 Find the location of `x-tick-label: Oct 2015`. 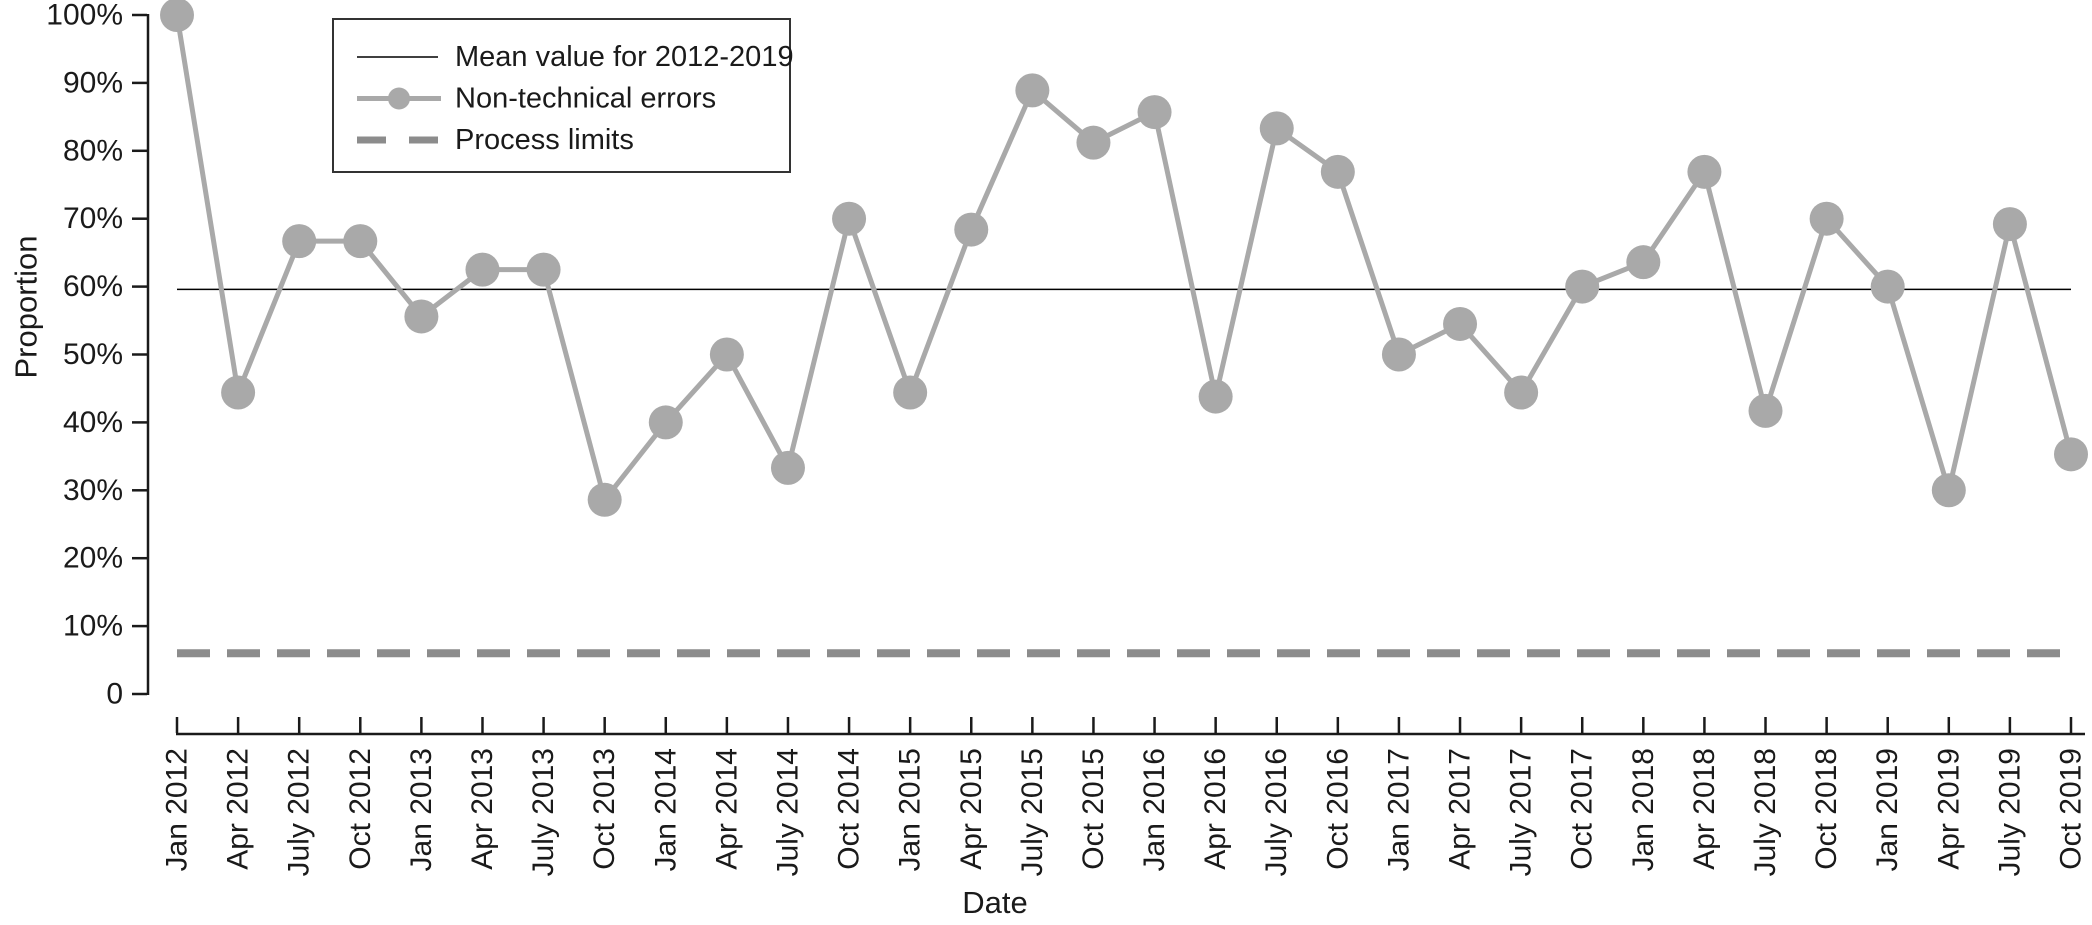

x-tick-label: Oct 2015 is located at coordinates (1093, 809).